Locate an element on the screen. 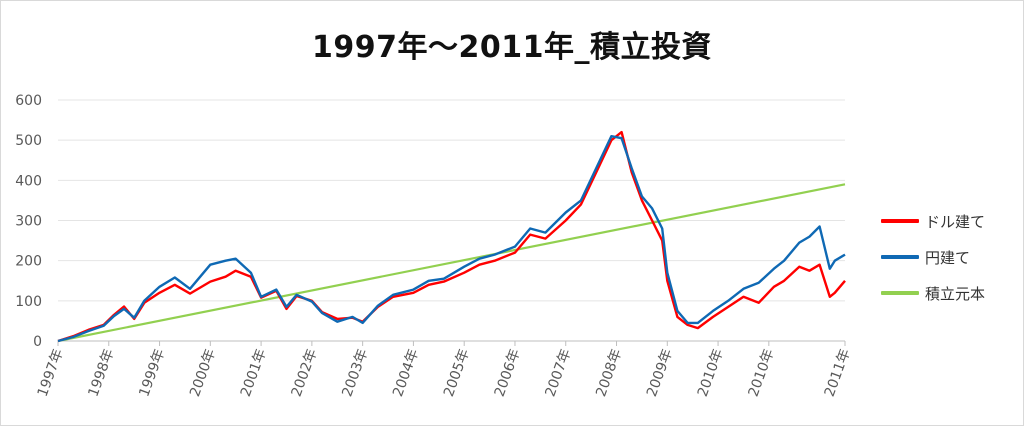  x-tick-label: 2008年 is located at coordinates (609, 373).